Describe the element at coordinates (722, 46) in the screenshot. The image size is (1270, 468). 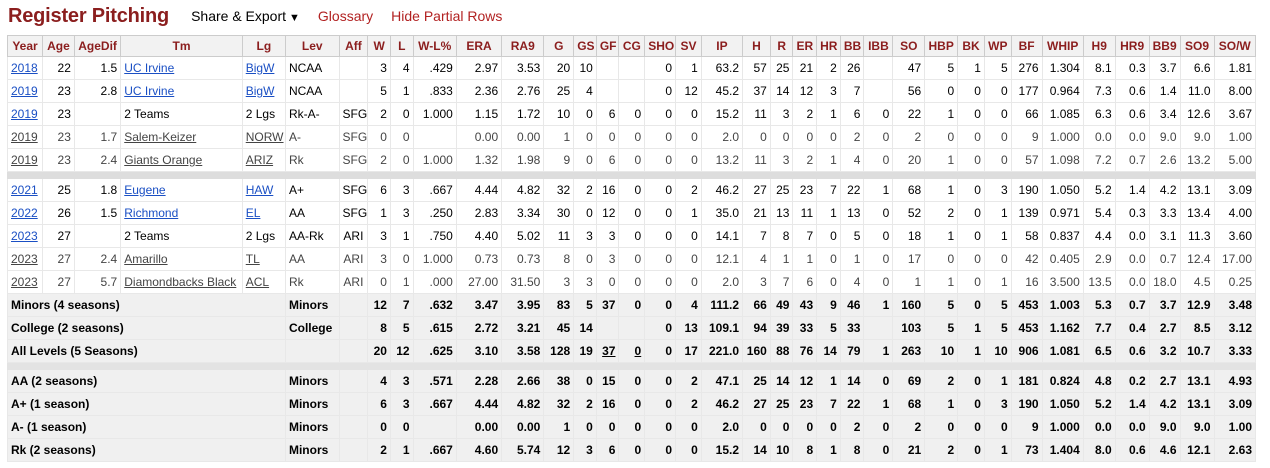
I see `column-header-ip: IP` at that location.